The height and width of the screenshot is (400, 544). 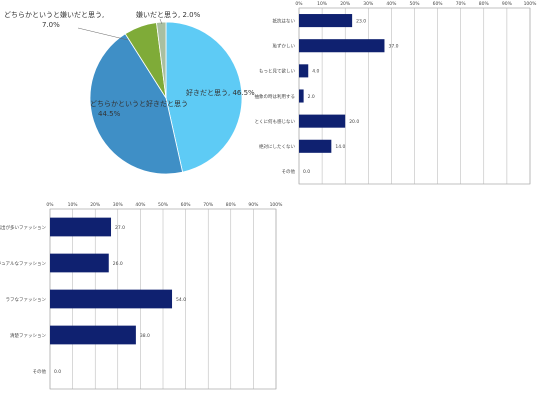 What do you see at coordinates (23, 263) in the screenshot?
I see `category-label: カジュアルなファッション` at bounding box center [23, 263].